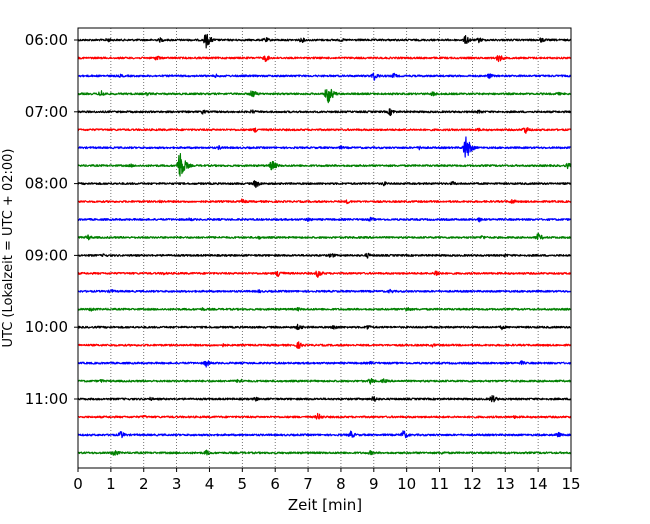  Describe the element at coordinates (46, 327) in the screenshot. I see `y-tick-label: 10:00` at that location.